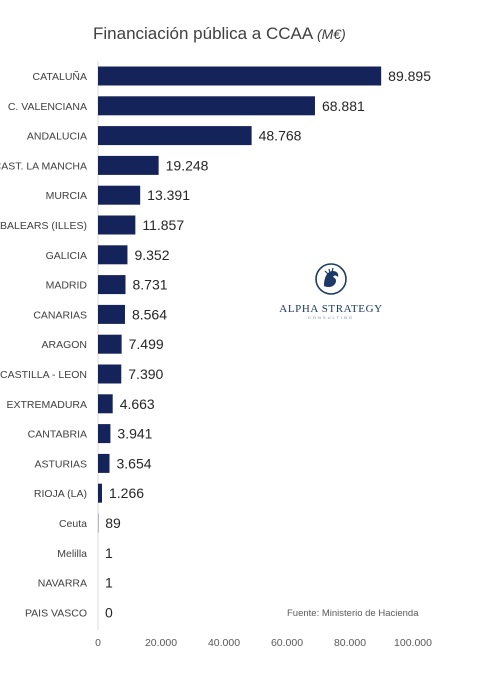  I want to click on category-label: NAVARRA, so click(62, 584).